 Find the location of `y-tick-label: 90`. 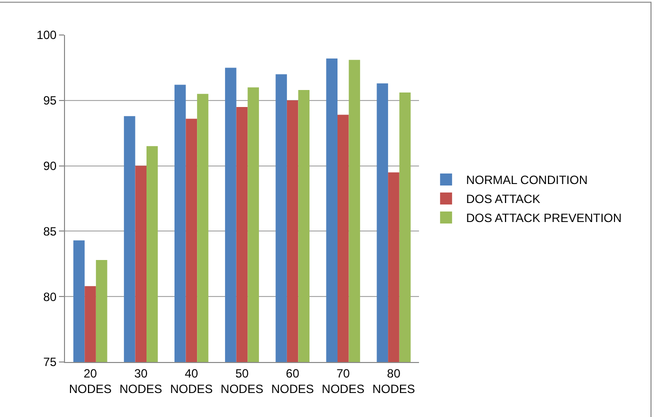

y-tick-label: 90 is located at coordinates (50, 166).